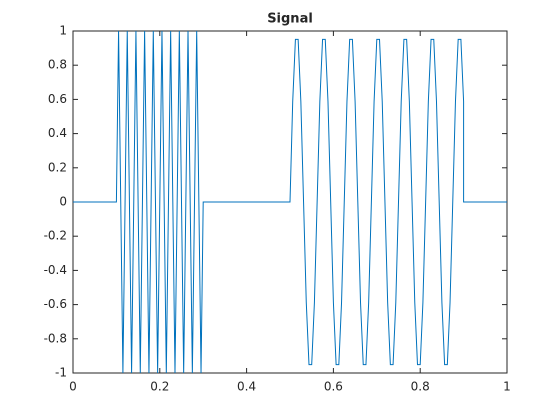 The image size is (560, 420). Describe the element at coordinates (57, 133) in the screenshot. I see `y-tick-label: 0.4` at that location.